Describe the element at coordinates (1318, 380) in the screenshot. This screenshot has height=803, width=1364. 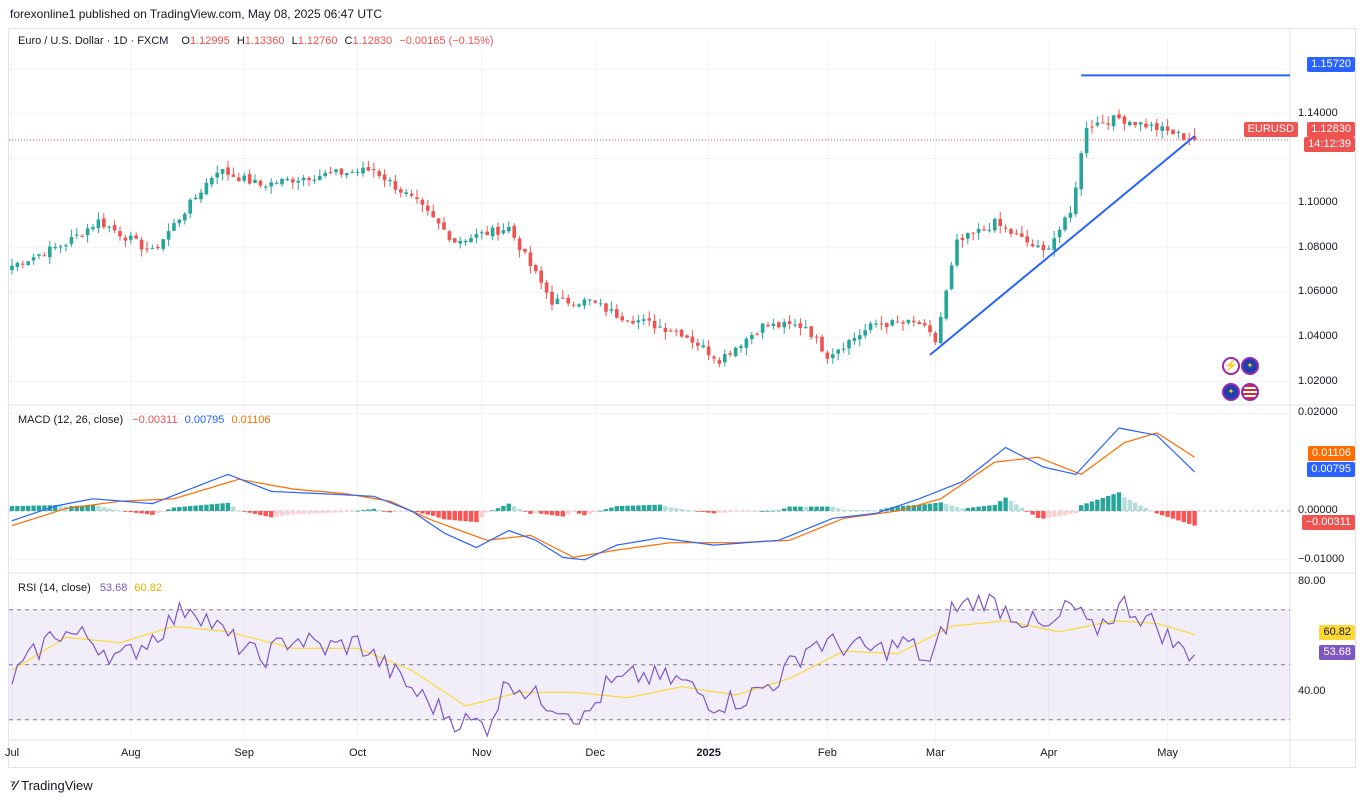
I see `axis-tick-label: 1.02000` at that location.